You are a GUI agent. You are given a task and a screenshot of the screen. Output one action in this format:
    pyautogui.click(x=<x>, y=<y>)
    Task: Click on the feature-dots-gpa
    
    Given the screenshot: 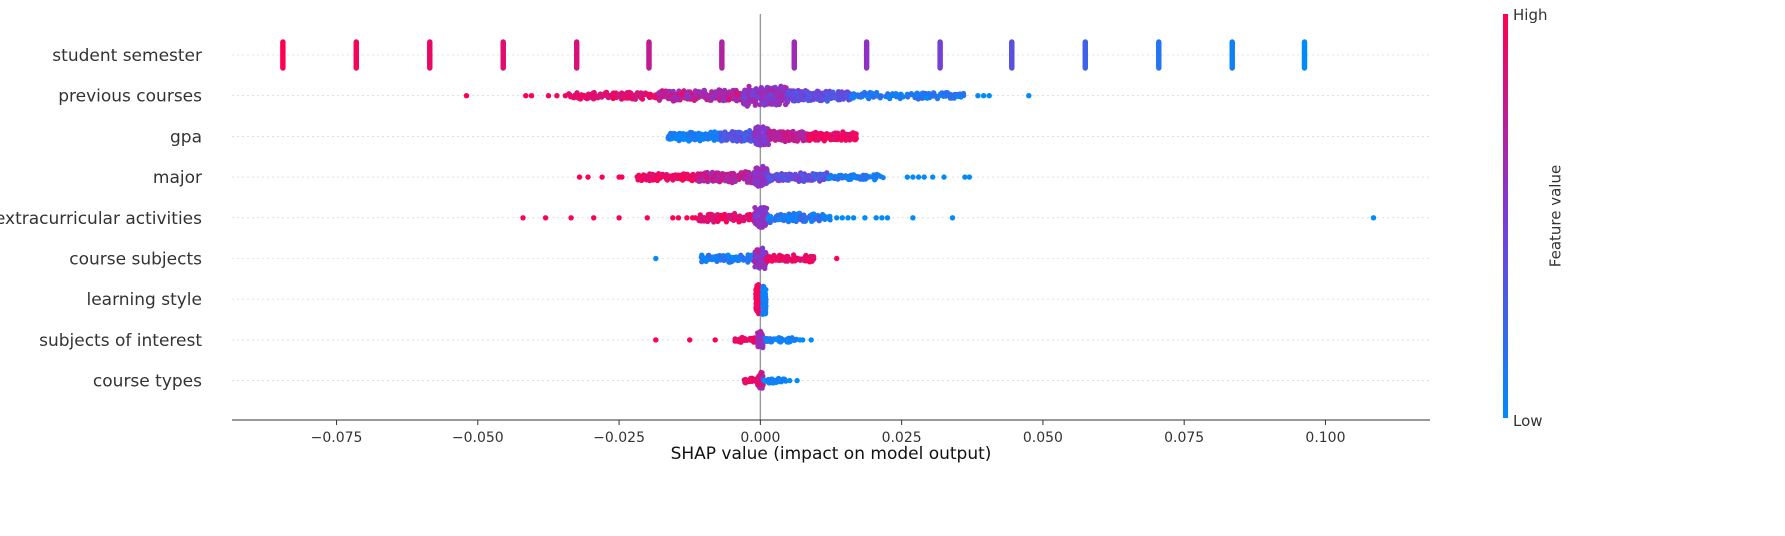 What is the action you would take?
    pyautogui.click(x=762, y=136)
    